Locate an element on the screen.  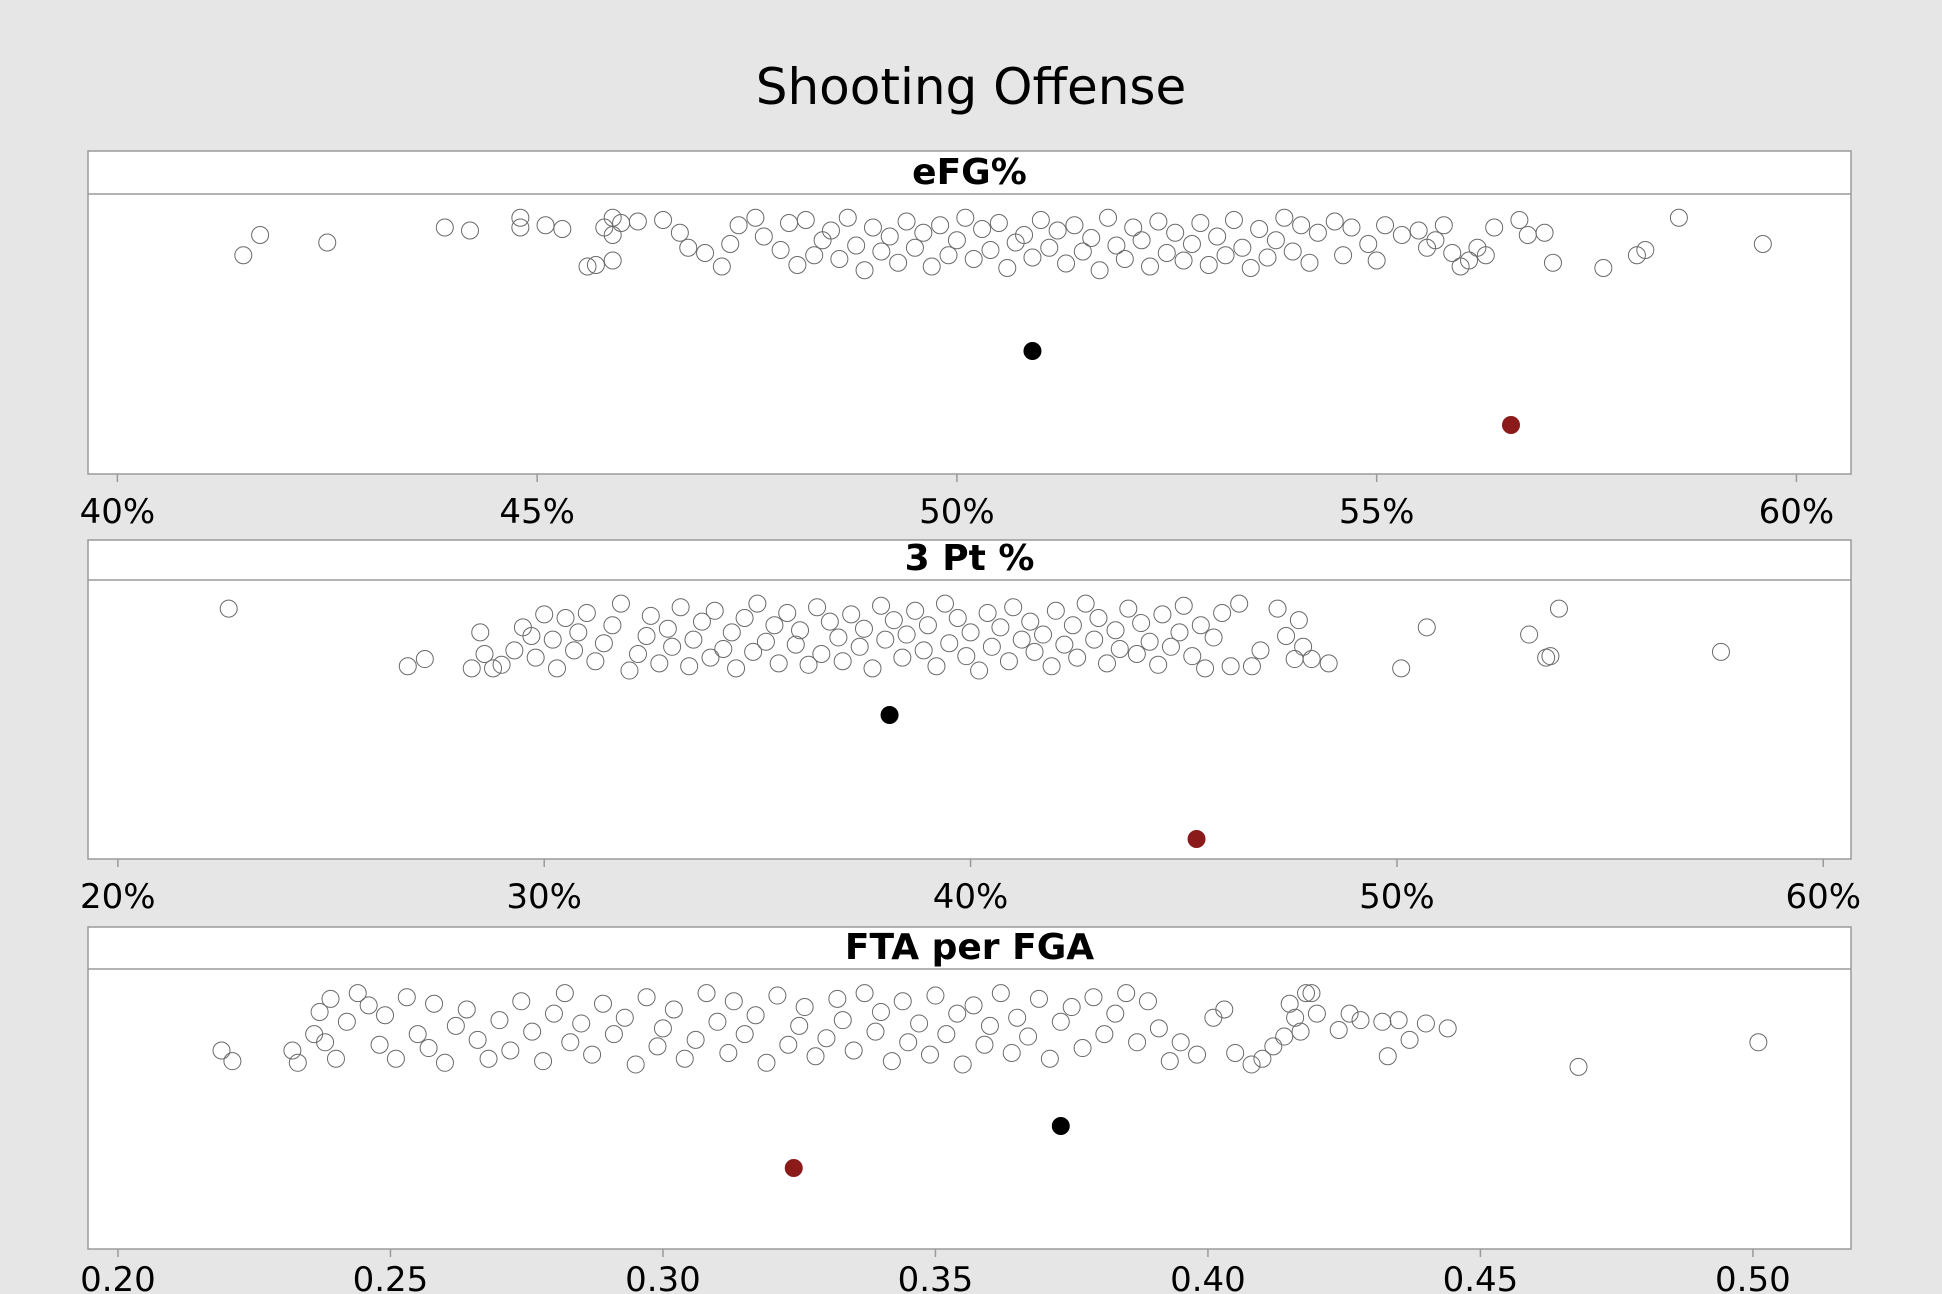
x-tick-label: 0.20 is located at coordinates (118, 1277).